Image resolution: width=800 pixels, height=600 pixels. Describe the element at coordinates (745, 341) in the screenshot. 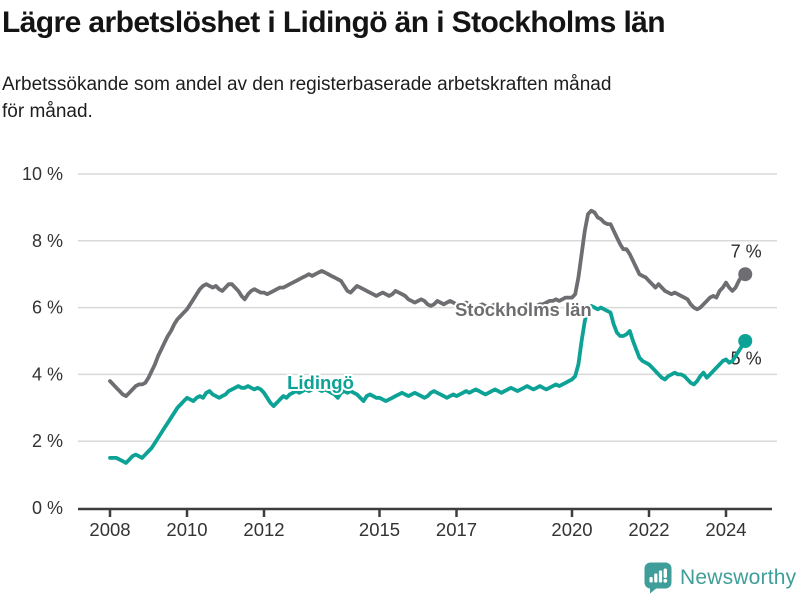

I see `series-endpoint-liding-` at that location.